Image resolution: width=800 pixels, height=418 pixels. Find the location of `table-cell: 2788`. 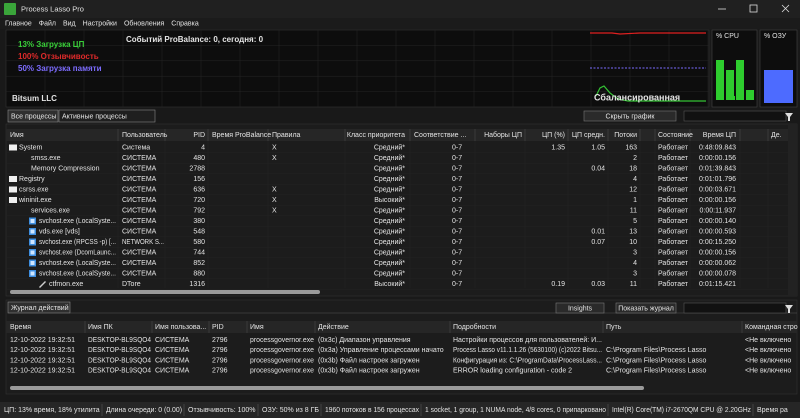

table-cell: 2788 is located at coordinates (197, 168).